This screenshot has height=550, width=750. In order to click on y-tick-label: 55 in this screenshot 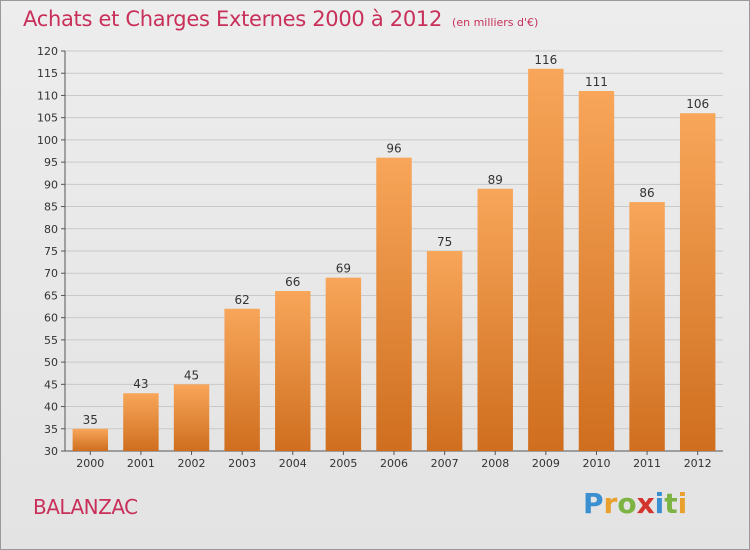, I will do `click(51, 340)`.